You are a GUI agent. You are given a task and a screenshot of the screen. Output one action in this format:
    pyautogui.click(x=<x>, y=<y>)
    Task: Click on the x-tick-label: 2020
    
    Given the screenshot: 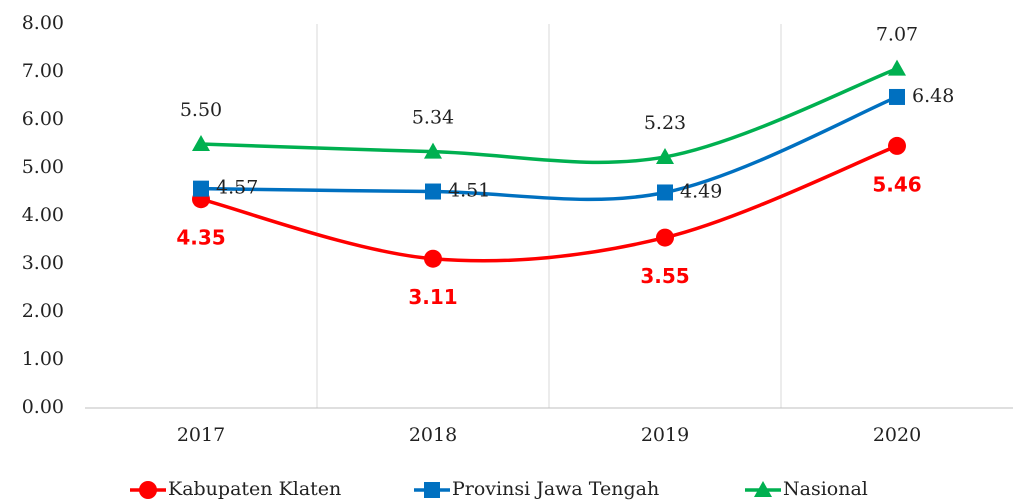 What is the action you would take?
    pyautogui.click(x=897, y=435)
    